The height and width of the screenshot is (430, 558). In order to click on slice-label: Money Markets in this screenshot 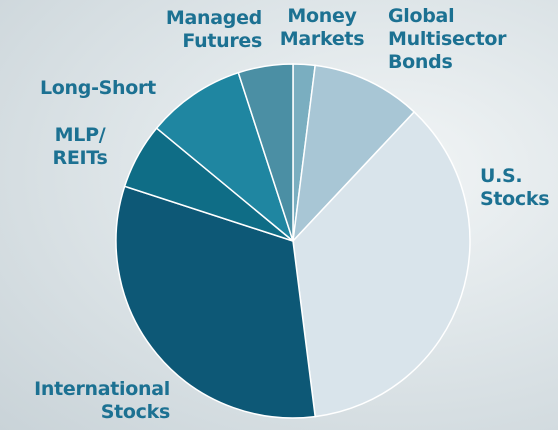, I will do `click(322, 27)`.